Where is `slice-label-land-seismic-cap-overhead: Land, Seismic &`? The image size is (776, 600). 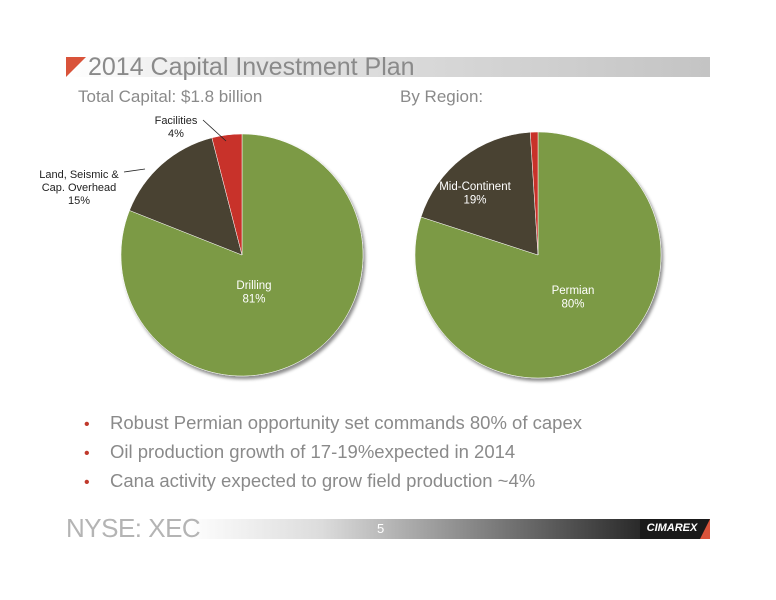
slice-label-land-seismic-cap-overhead: Land, Seismic & is located at coordinates (79, 175).